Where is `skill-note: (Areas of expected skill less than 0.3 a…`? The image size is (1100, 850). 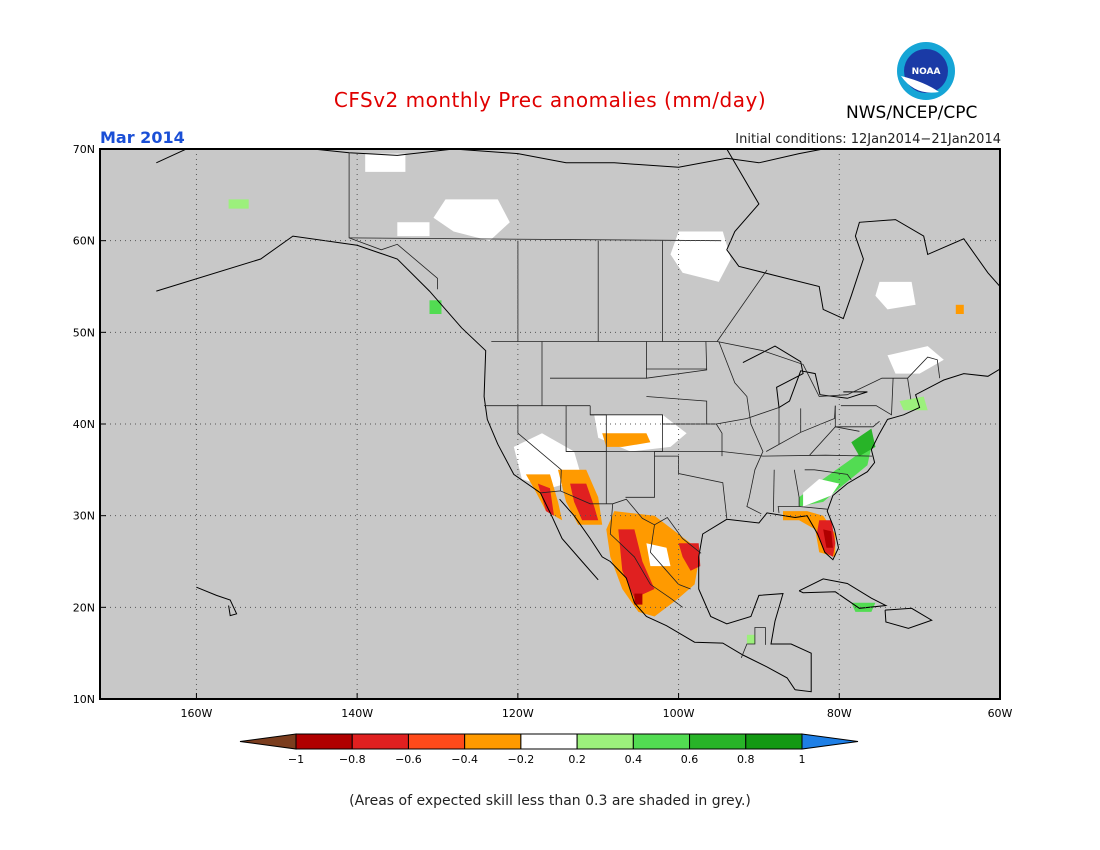 skill-note: (Areas of expected skill less than 0.3 a… is located at coordinates (550, 801).